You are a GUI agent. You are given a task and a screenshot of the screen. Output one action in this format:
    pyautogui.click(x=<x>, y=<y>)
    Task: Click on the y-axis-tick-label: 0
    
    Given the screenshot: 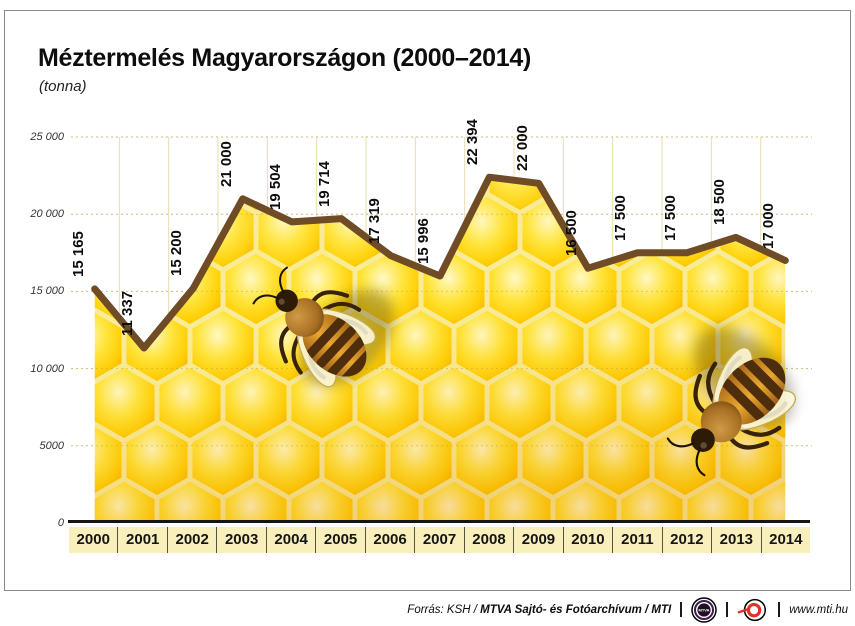 What is the action you would take?
    pyautogui.click(x=60, y=523)
    